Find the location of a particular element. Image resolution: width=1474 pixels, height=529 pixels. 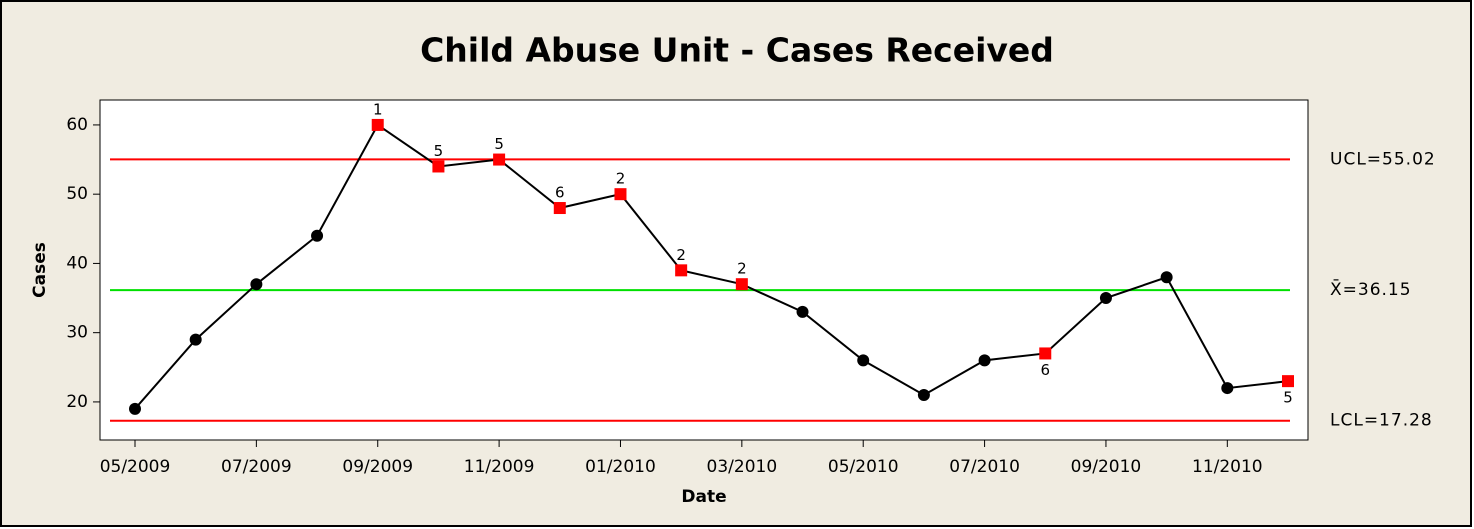

y-tick-label: 60 is located at coordinates (77, 125).